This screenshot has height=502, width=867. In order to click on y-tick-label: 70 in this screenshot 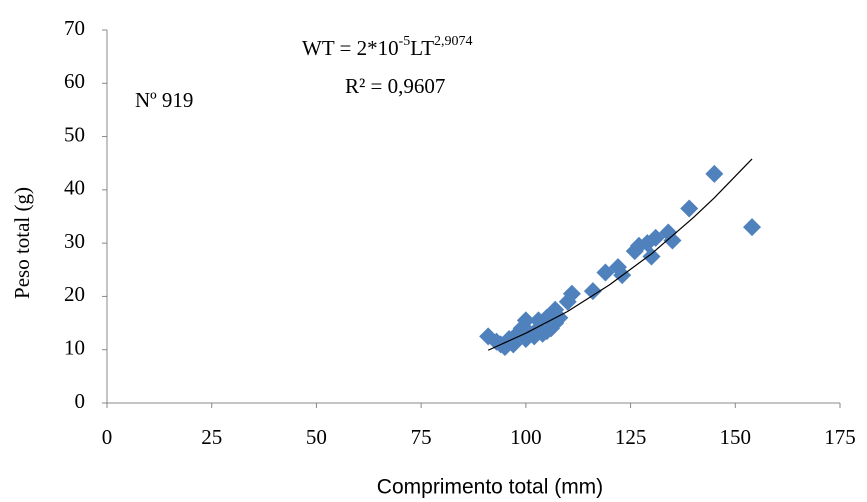, I will do `click(74, 28)`.